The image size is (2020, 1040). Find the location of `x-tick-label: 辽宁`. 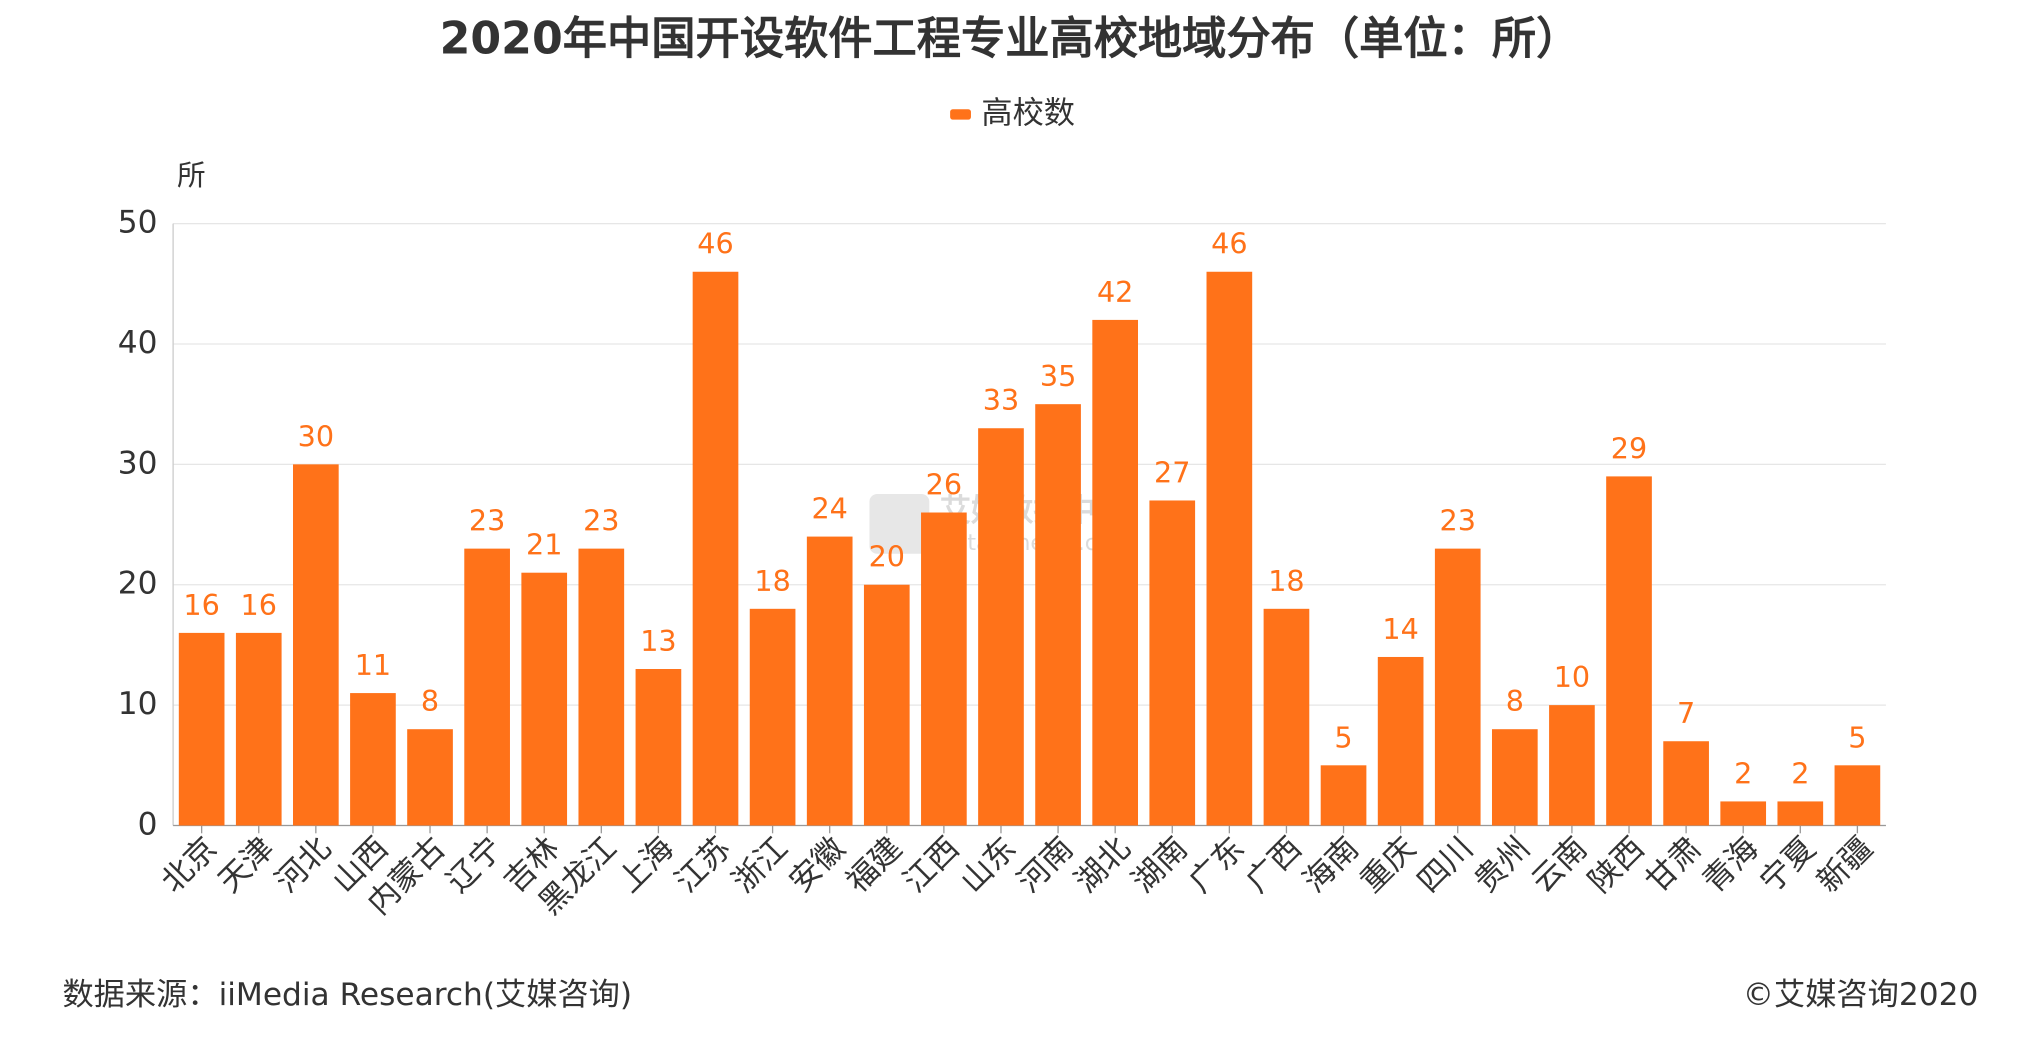

x-tick-label: 辽宁 is located at coordinates (475, 865).